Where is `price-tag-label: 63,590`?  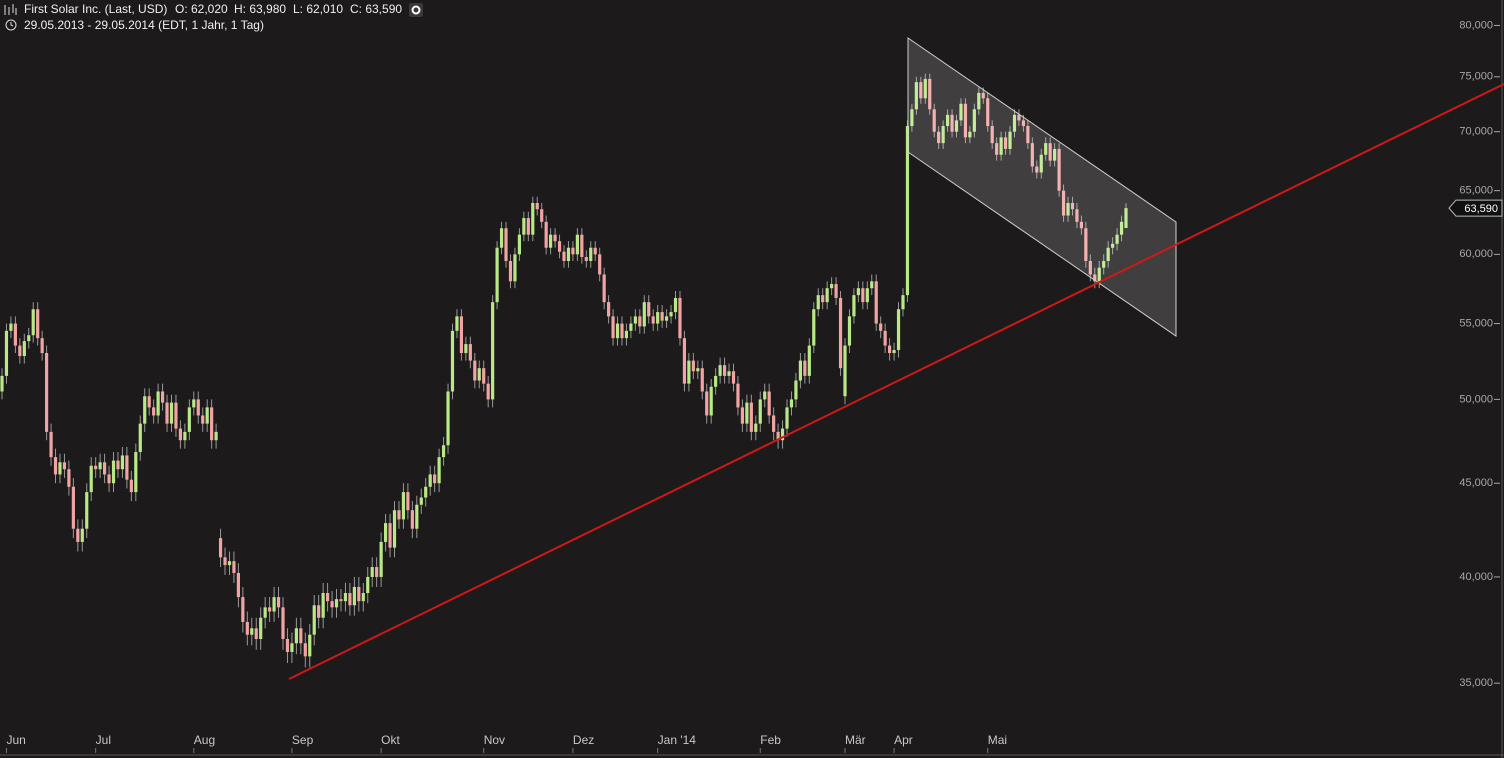
price-tag-label: 63,590 is located at coordinates (1481, 209).